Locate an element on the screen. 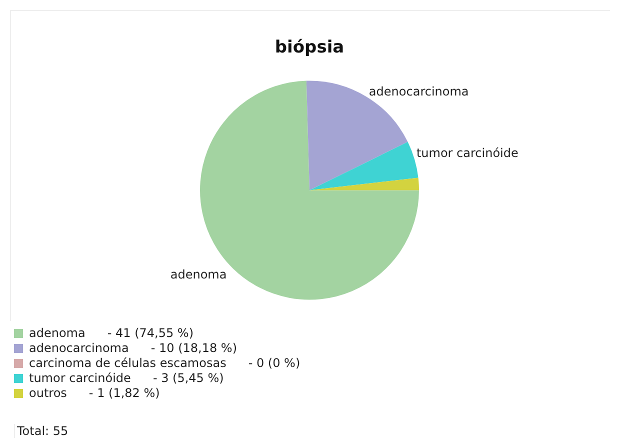 This screenshot has height=445, width=619. text: - 1 (1,82 %) is located at coordinates (124, 393).